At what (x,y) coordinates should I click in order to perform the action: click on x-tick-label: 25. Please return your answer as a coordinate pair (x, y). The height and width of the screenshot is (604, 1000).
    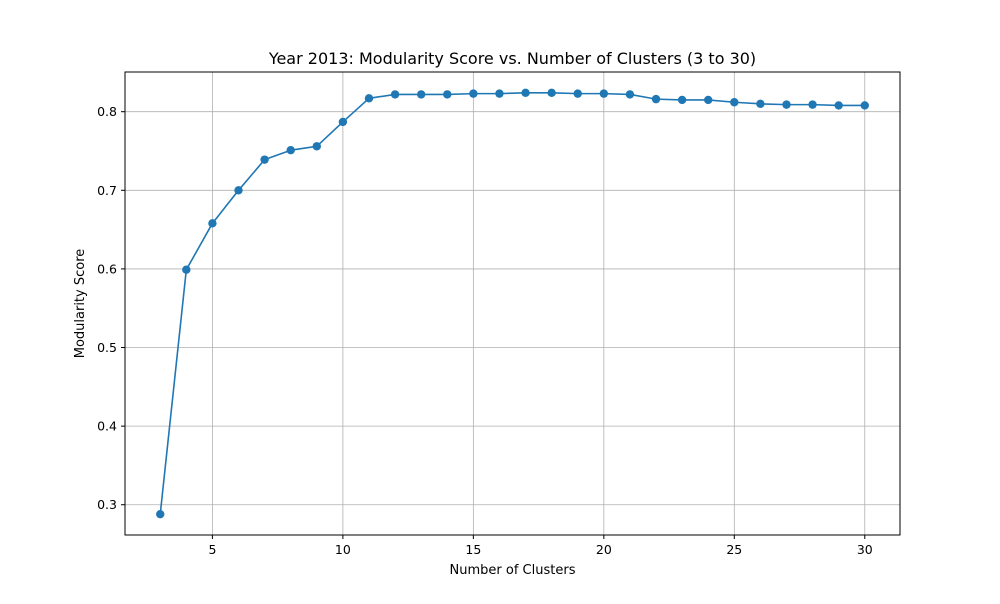
    Looking at the image, I should click on (734, 549).